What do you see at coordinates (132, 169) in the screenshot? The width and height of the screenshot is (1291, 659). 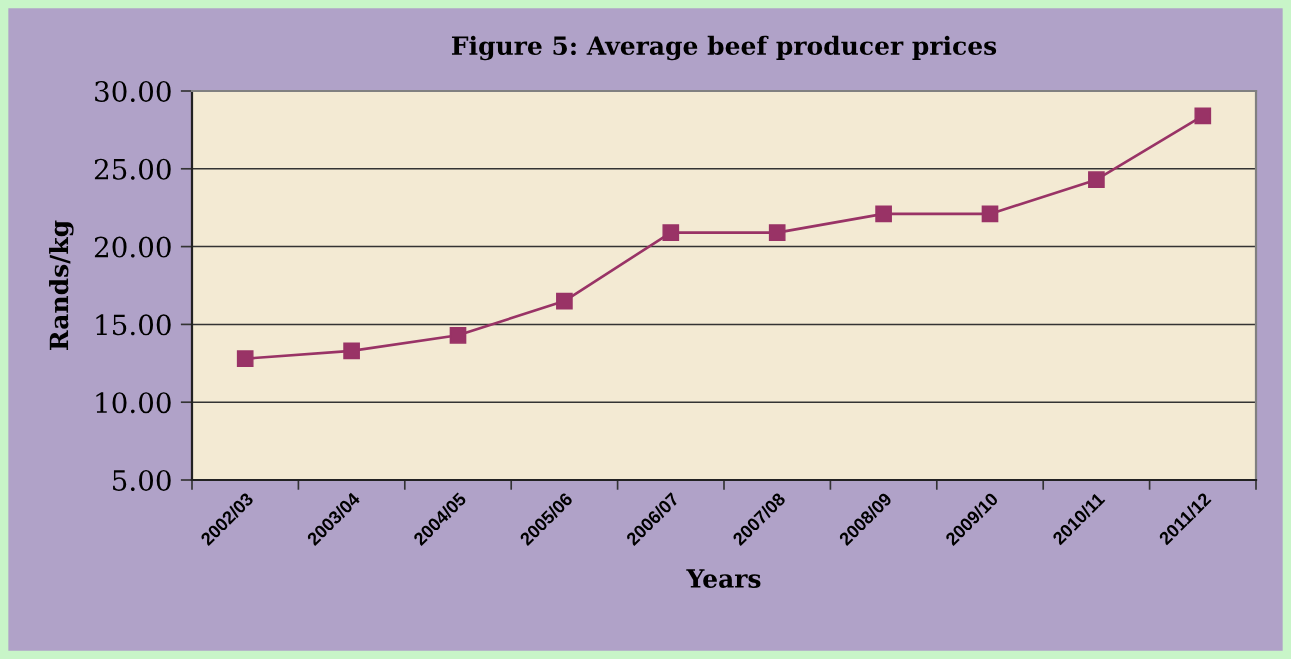 I see `y-tick-label: 25.00` at bounding box center [132, 169].